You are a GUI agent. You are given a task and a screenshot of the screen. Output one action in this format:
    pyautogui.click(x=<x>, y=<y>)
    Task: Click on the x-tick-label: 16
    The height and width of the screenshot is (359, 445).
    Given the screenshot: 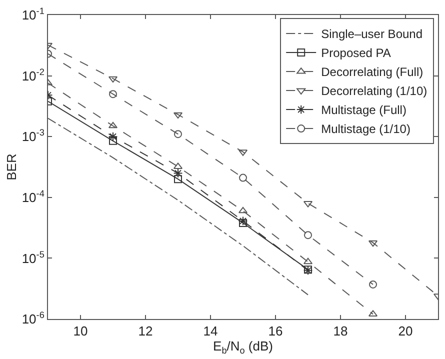 What is the action you would take?
    pyautogui.click(x=275, y=331)
    